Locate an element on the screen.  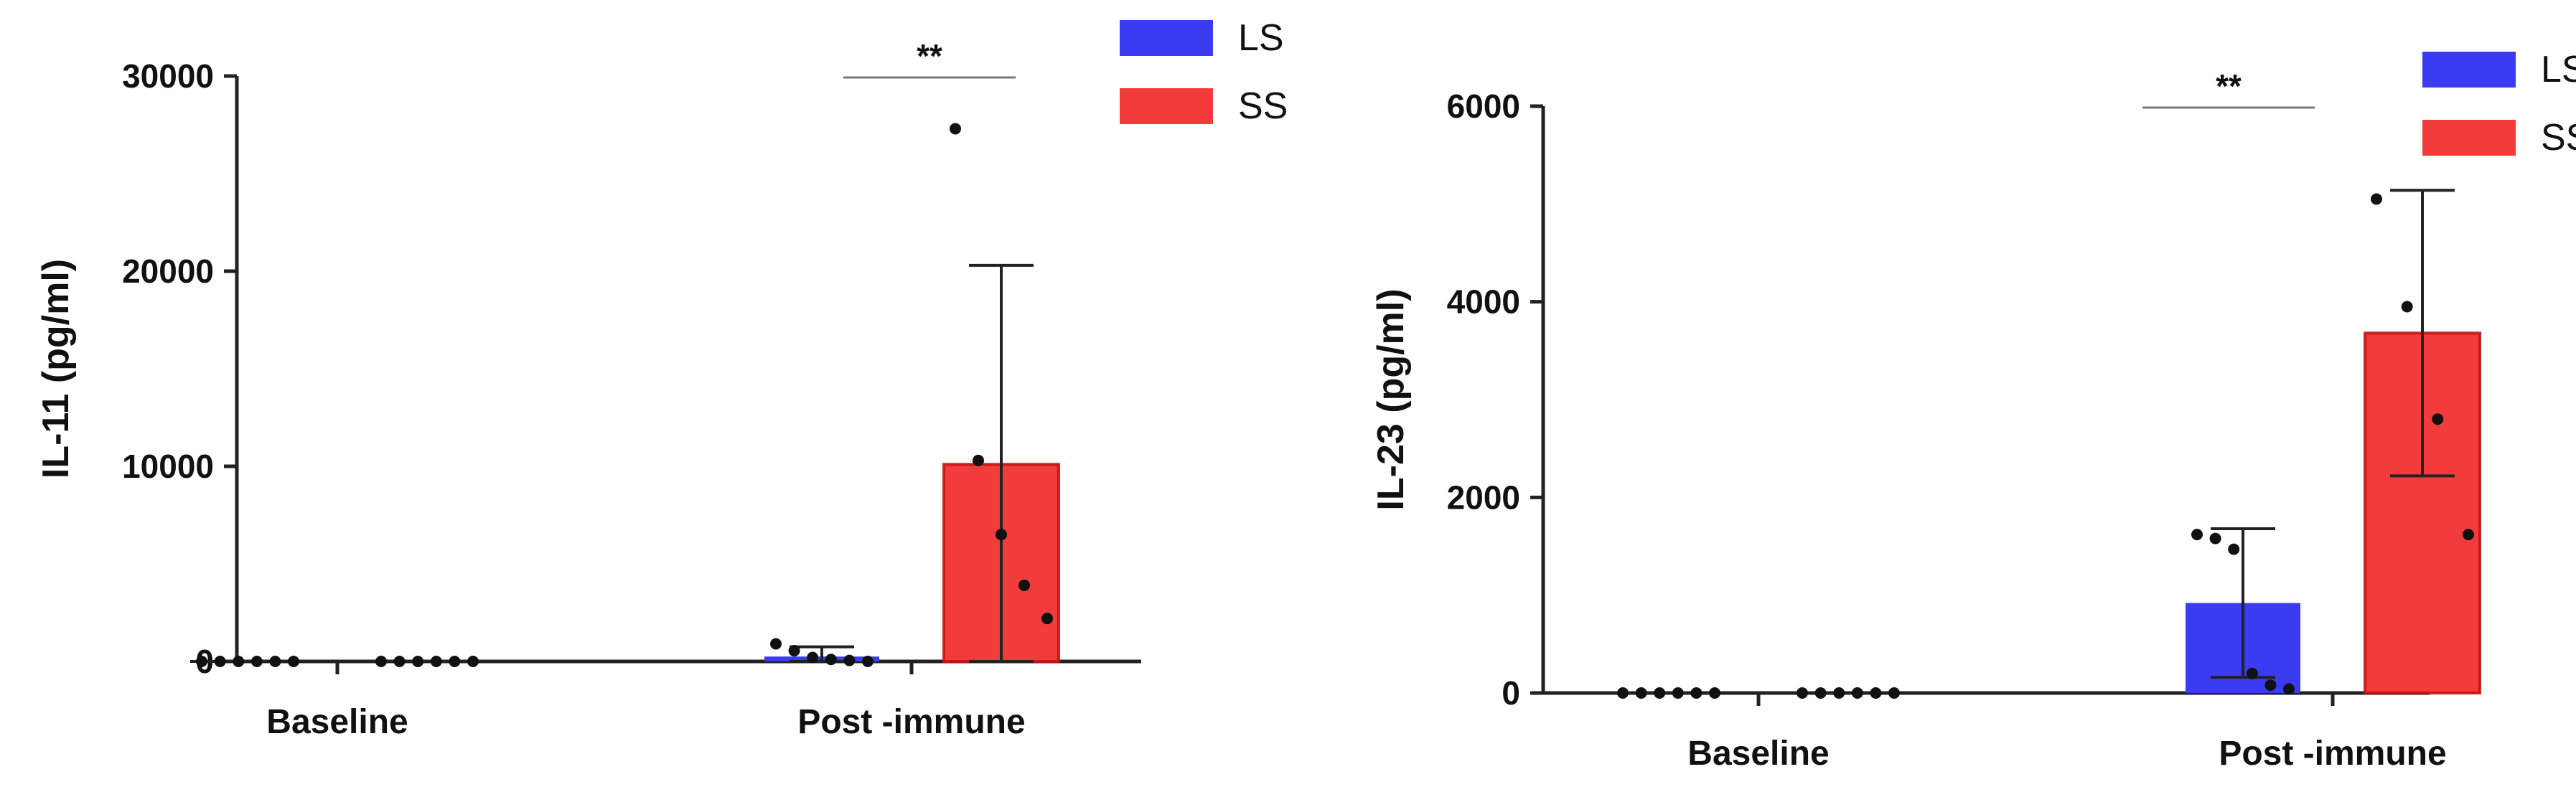
y-axis-label: IL-23 (pg/ml) is located at coordinates (1391, 399).